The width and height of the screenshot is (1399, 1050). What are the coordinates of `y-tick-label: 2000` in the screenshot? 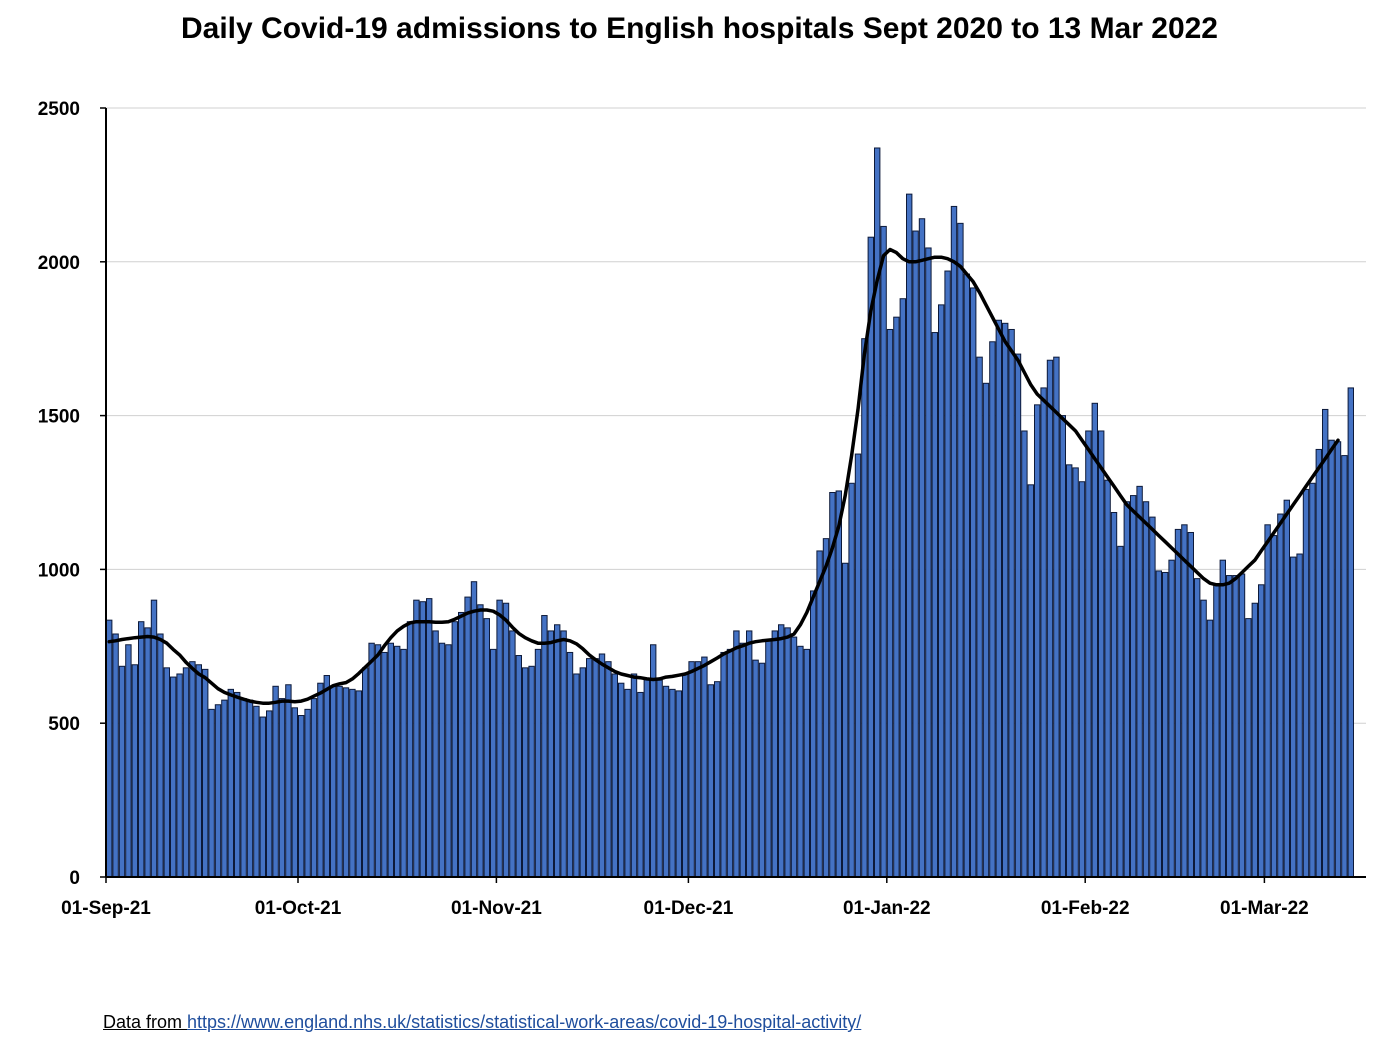 It's located at (59, 263).